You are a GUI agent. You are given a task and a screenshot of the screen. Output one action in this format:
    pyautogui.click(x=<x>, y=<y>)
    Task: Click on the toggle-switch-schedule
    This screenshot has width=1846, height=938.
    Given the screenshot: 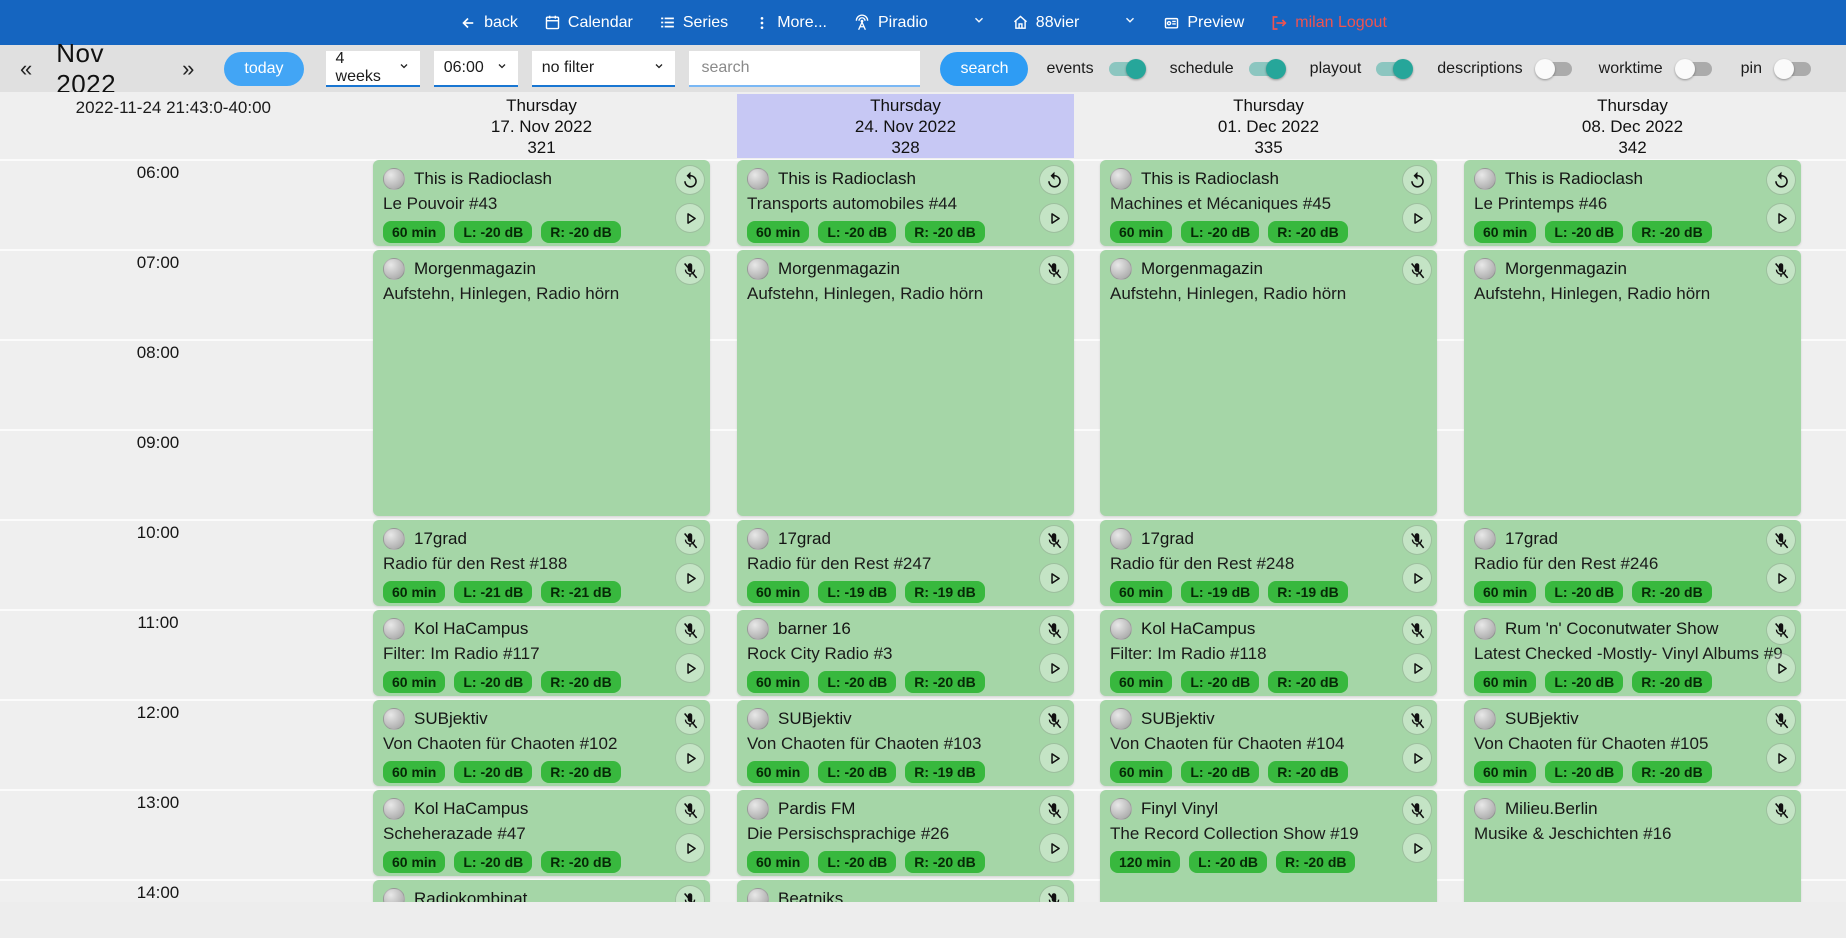 What is the action you would take?
    pyautogui.click(x=1266, y=68)
    